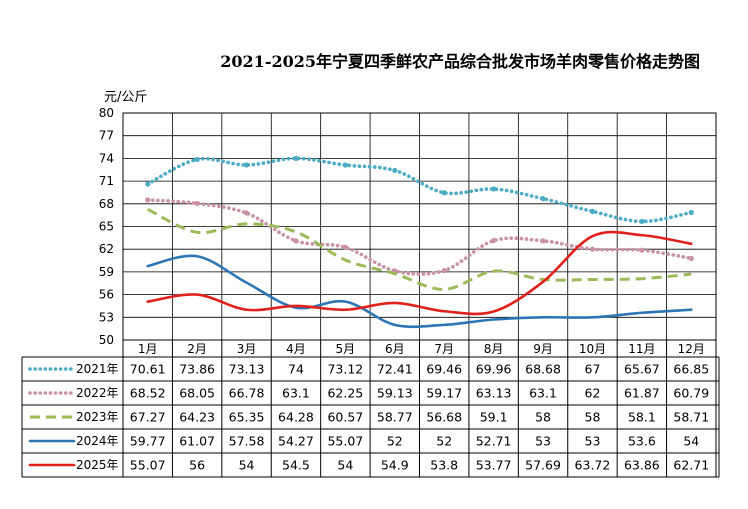 The image size is (748, 509). I want to click on table-value-cell: 63.13, so click(494, 393).